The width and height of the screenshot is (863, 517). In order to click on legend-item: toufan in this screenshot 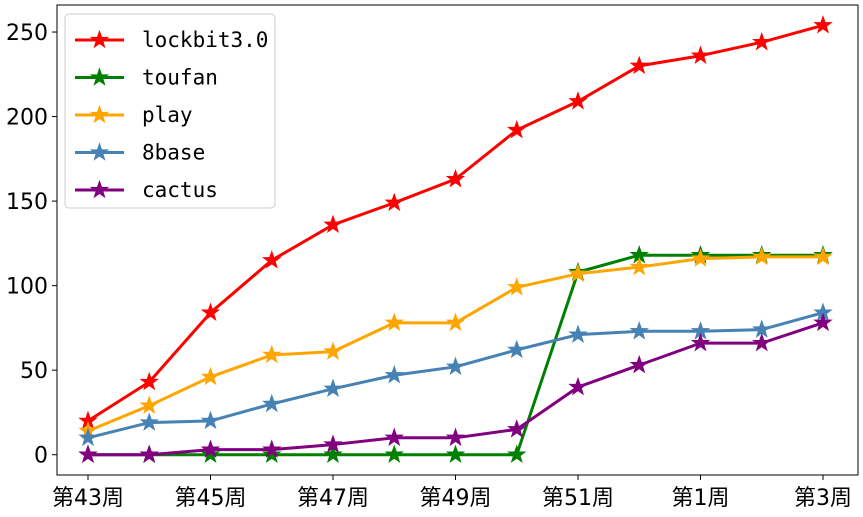, I will do `click(146, 78)`.